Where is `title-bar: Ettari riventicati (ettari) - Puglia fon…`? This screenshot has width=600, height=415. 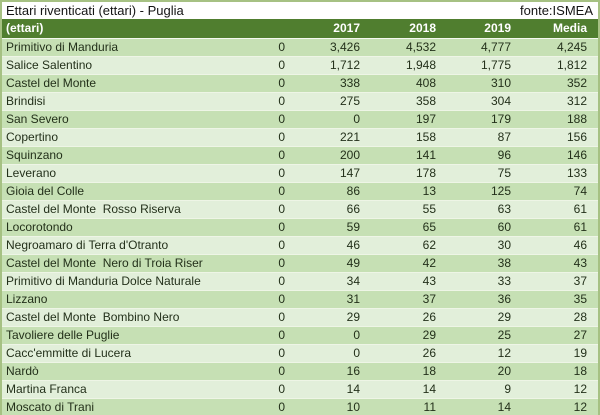 title-bar: Ettari riventicati (ettari) - Puglia fon… is located at coordinates (300, 10).